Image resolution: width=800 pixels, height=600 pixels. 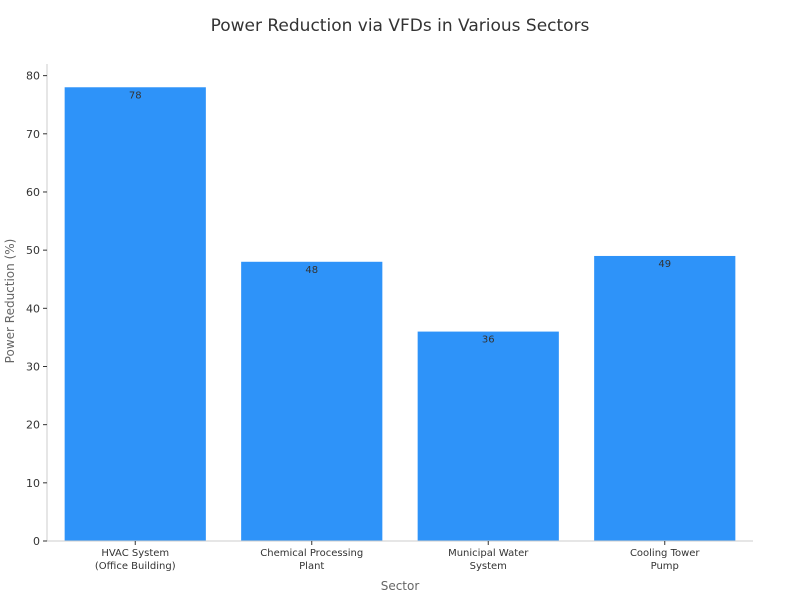 What do you see at coordinates (664, 264) in the screenshot?
I see `bar-value-label: 49` at bounding box center [664, 264].